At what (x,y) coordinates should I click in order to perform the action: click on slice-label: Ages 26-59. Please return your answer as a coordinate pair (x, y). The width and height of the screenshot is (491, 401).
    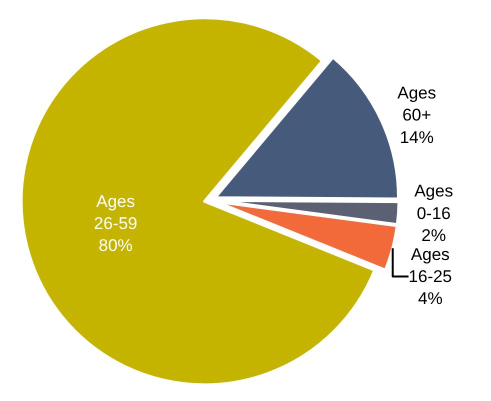
    Looking at the image, I should click on (116, 213).